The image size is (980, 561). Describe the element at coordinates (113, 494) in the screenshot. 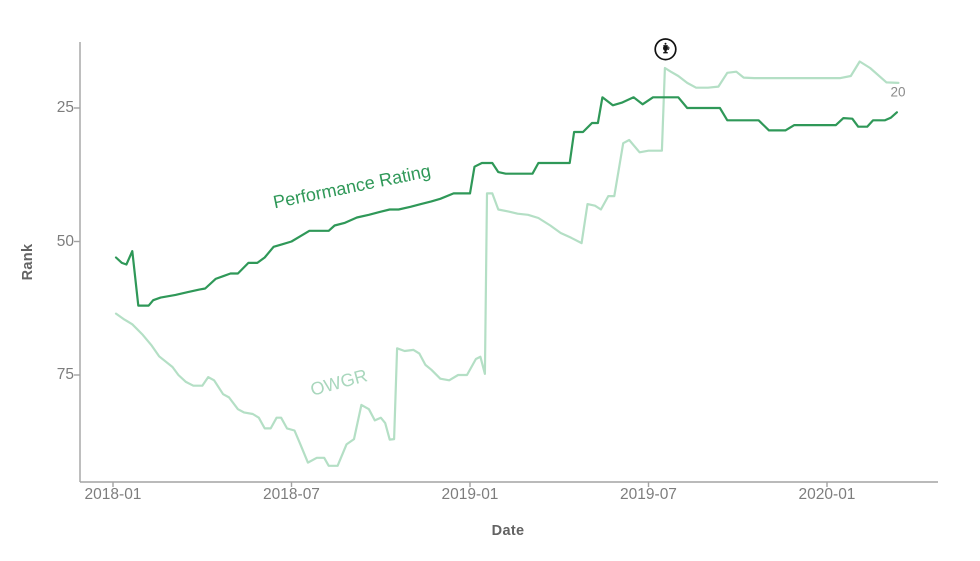

I see `x-axis-tick-label: 2018-01` at that location.